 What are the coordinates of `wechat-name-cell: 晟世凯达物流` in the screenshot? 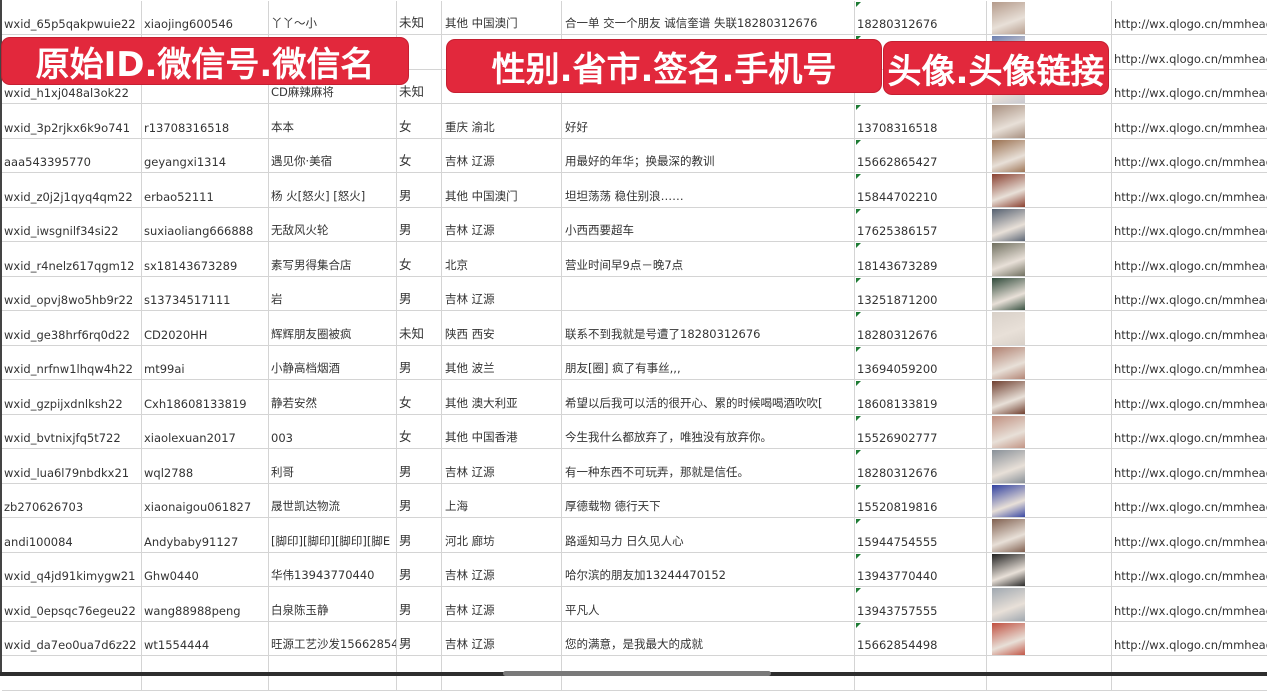 It's located at (333, 500).